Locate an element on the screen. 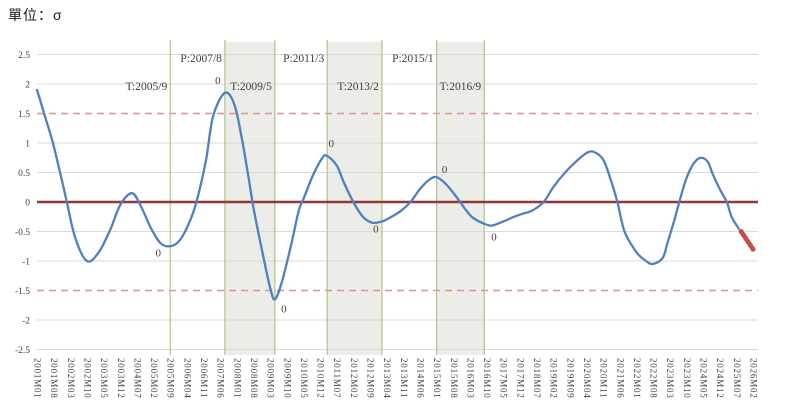 This screenshot has height=417, width=800. x-tick-label: 2016M10 is located at coordinates (487, 378).